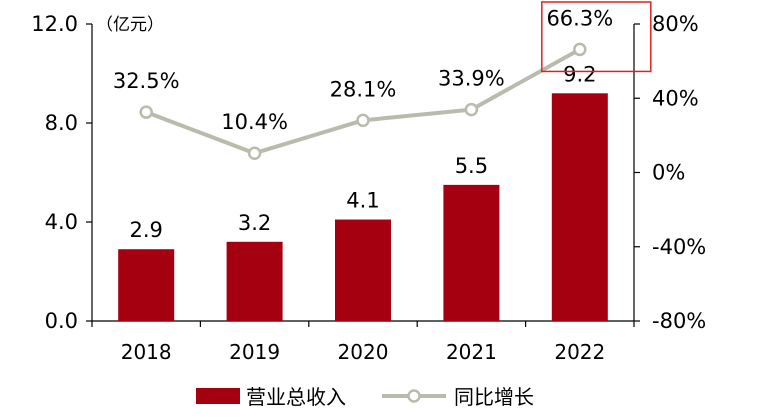  Describe the element at coordinates (471, 352) in the screenshot. I see `x-tick-label: 2021` at that location.